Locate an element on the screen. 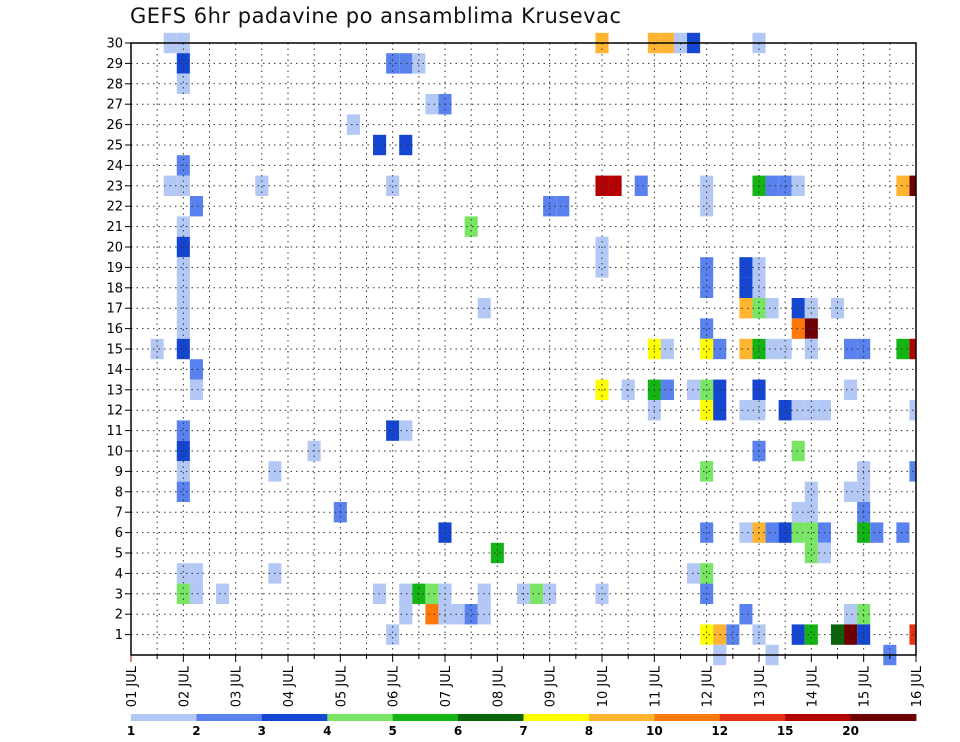  colorbar-label-9: 10 is located at coordinates (654, 731).